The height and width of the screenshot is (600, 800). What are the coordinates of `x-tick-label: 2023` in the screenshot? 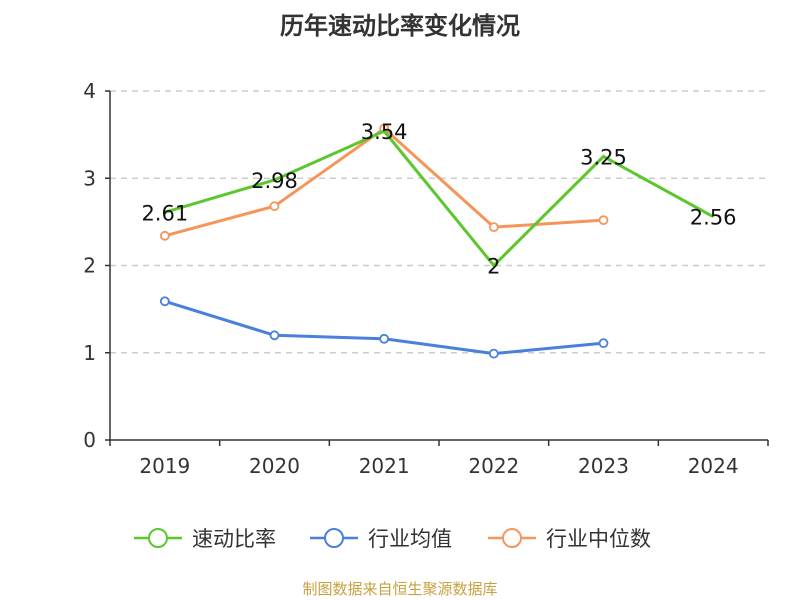 It's located at (603, 466).